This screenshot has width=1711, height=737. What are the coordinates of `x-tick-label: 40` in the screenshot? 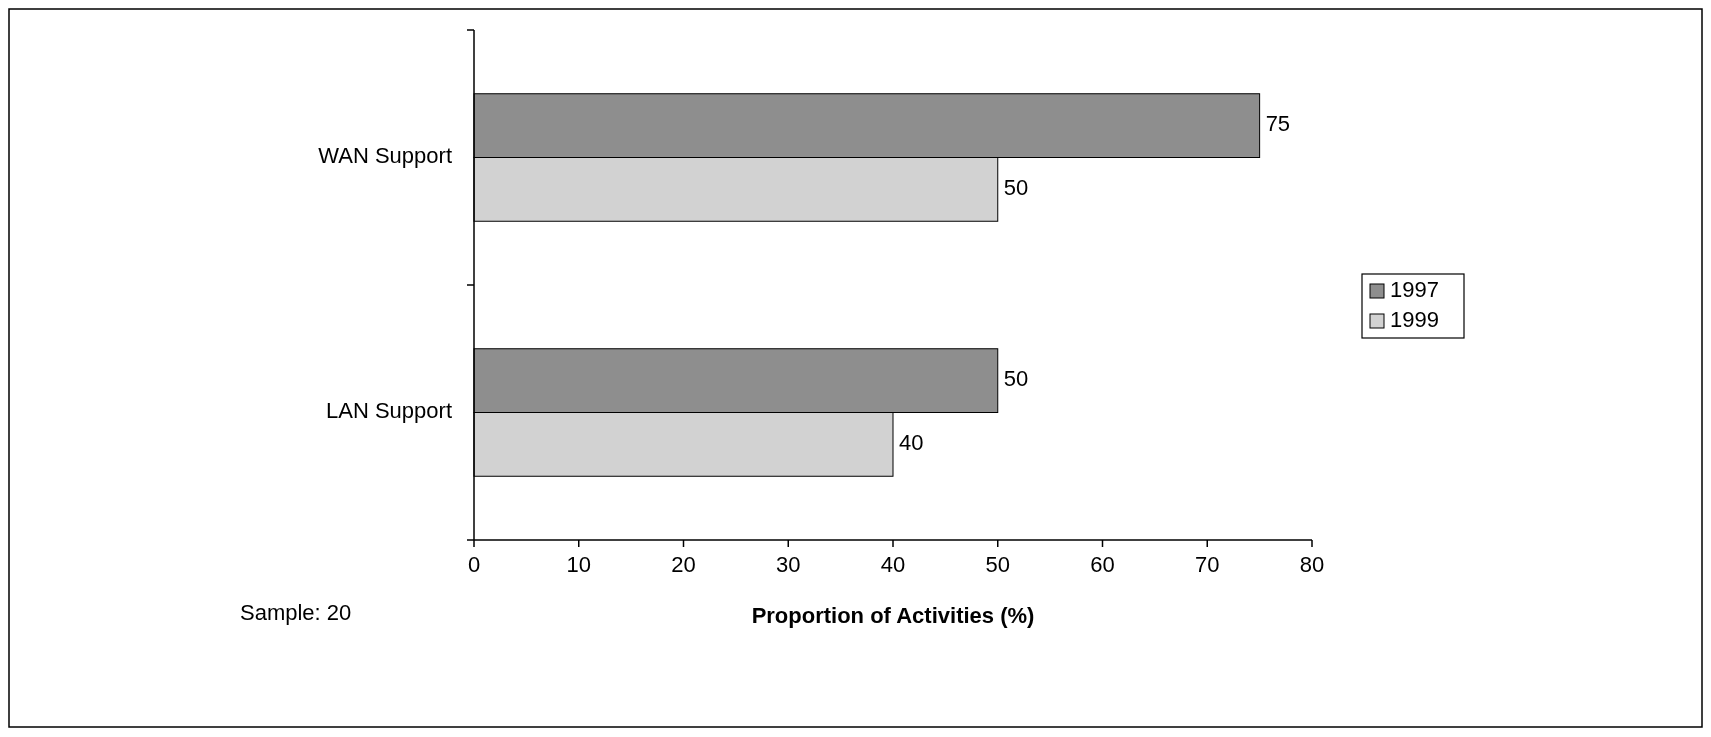 It's located at (893, 564).